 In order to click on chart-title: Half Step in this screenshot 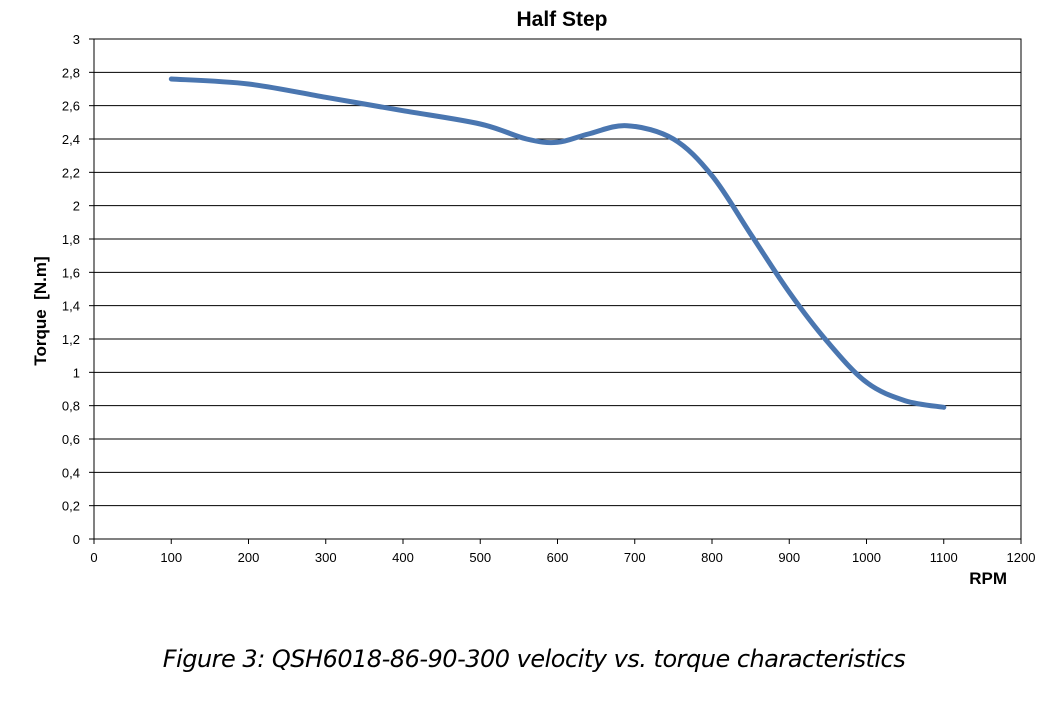, I will do `click(561, 19)`.